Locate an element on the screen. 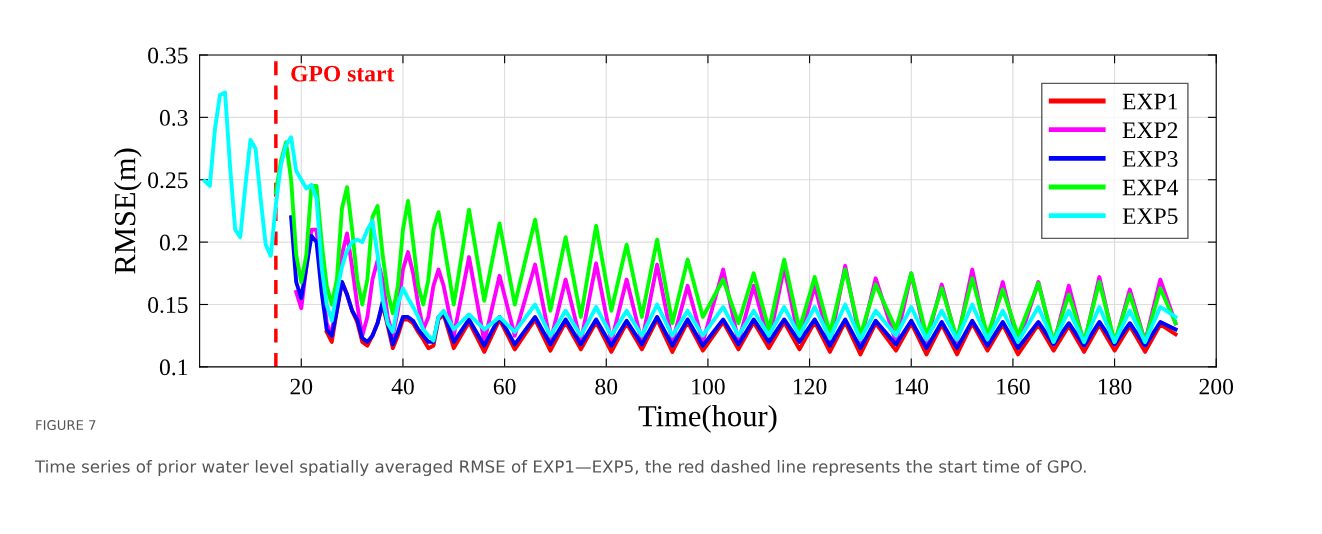  x-tick-label: 120 is located at coordinates (810, 386).